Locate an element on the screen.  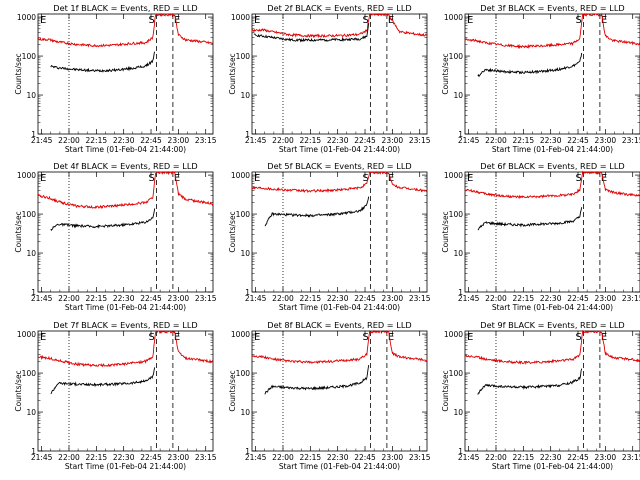
panel-title: Det 2f BLACK = Events, RED = LLD is located at coordinates (339, 8).